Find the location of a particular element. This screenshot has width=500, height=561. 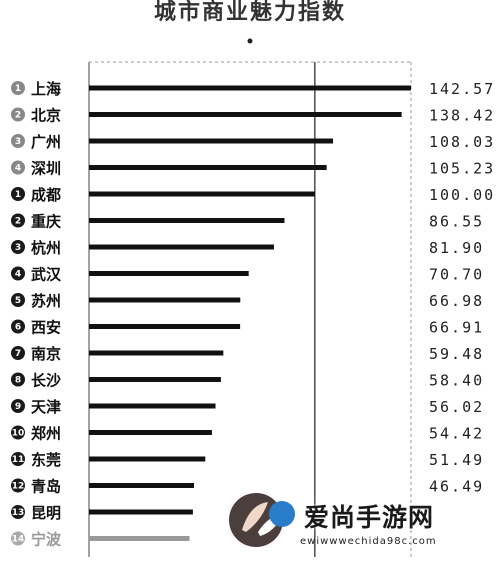

value-label: 66.98 is located at coordinates (456, 301).